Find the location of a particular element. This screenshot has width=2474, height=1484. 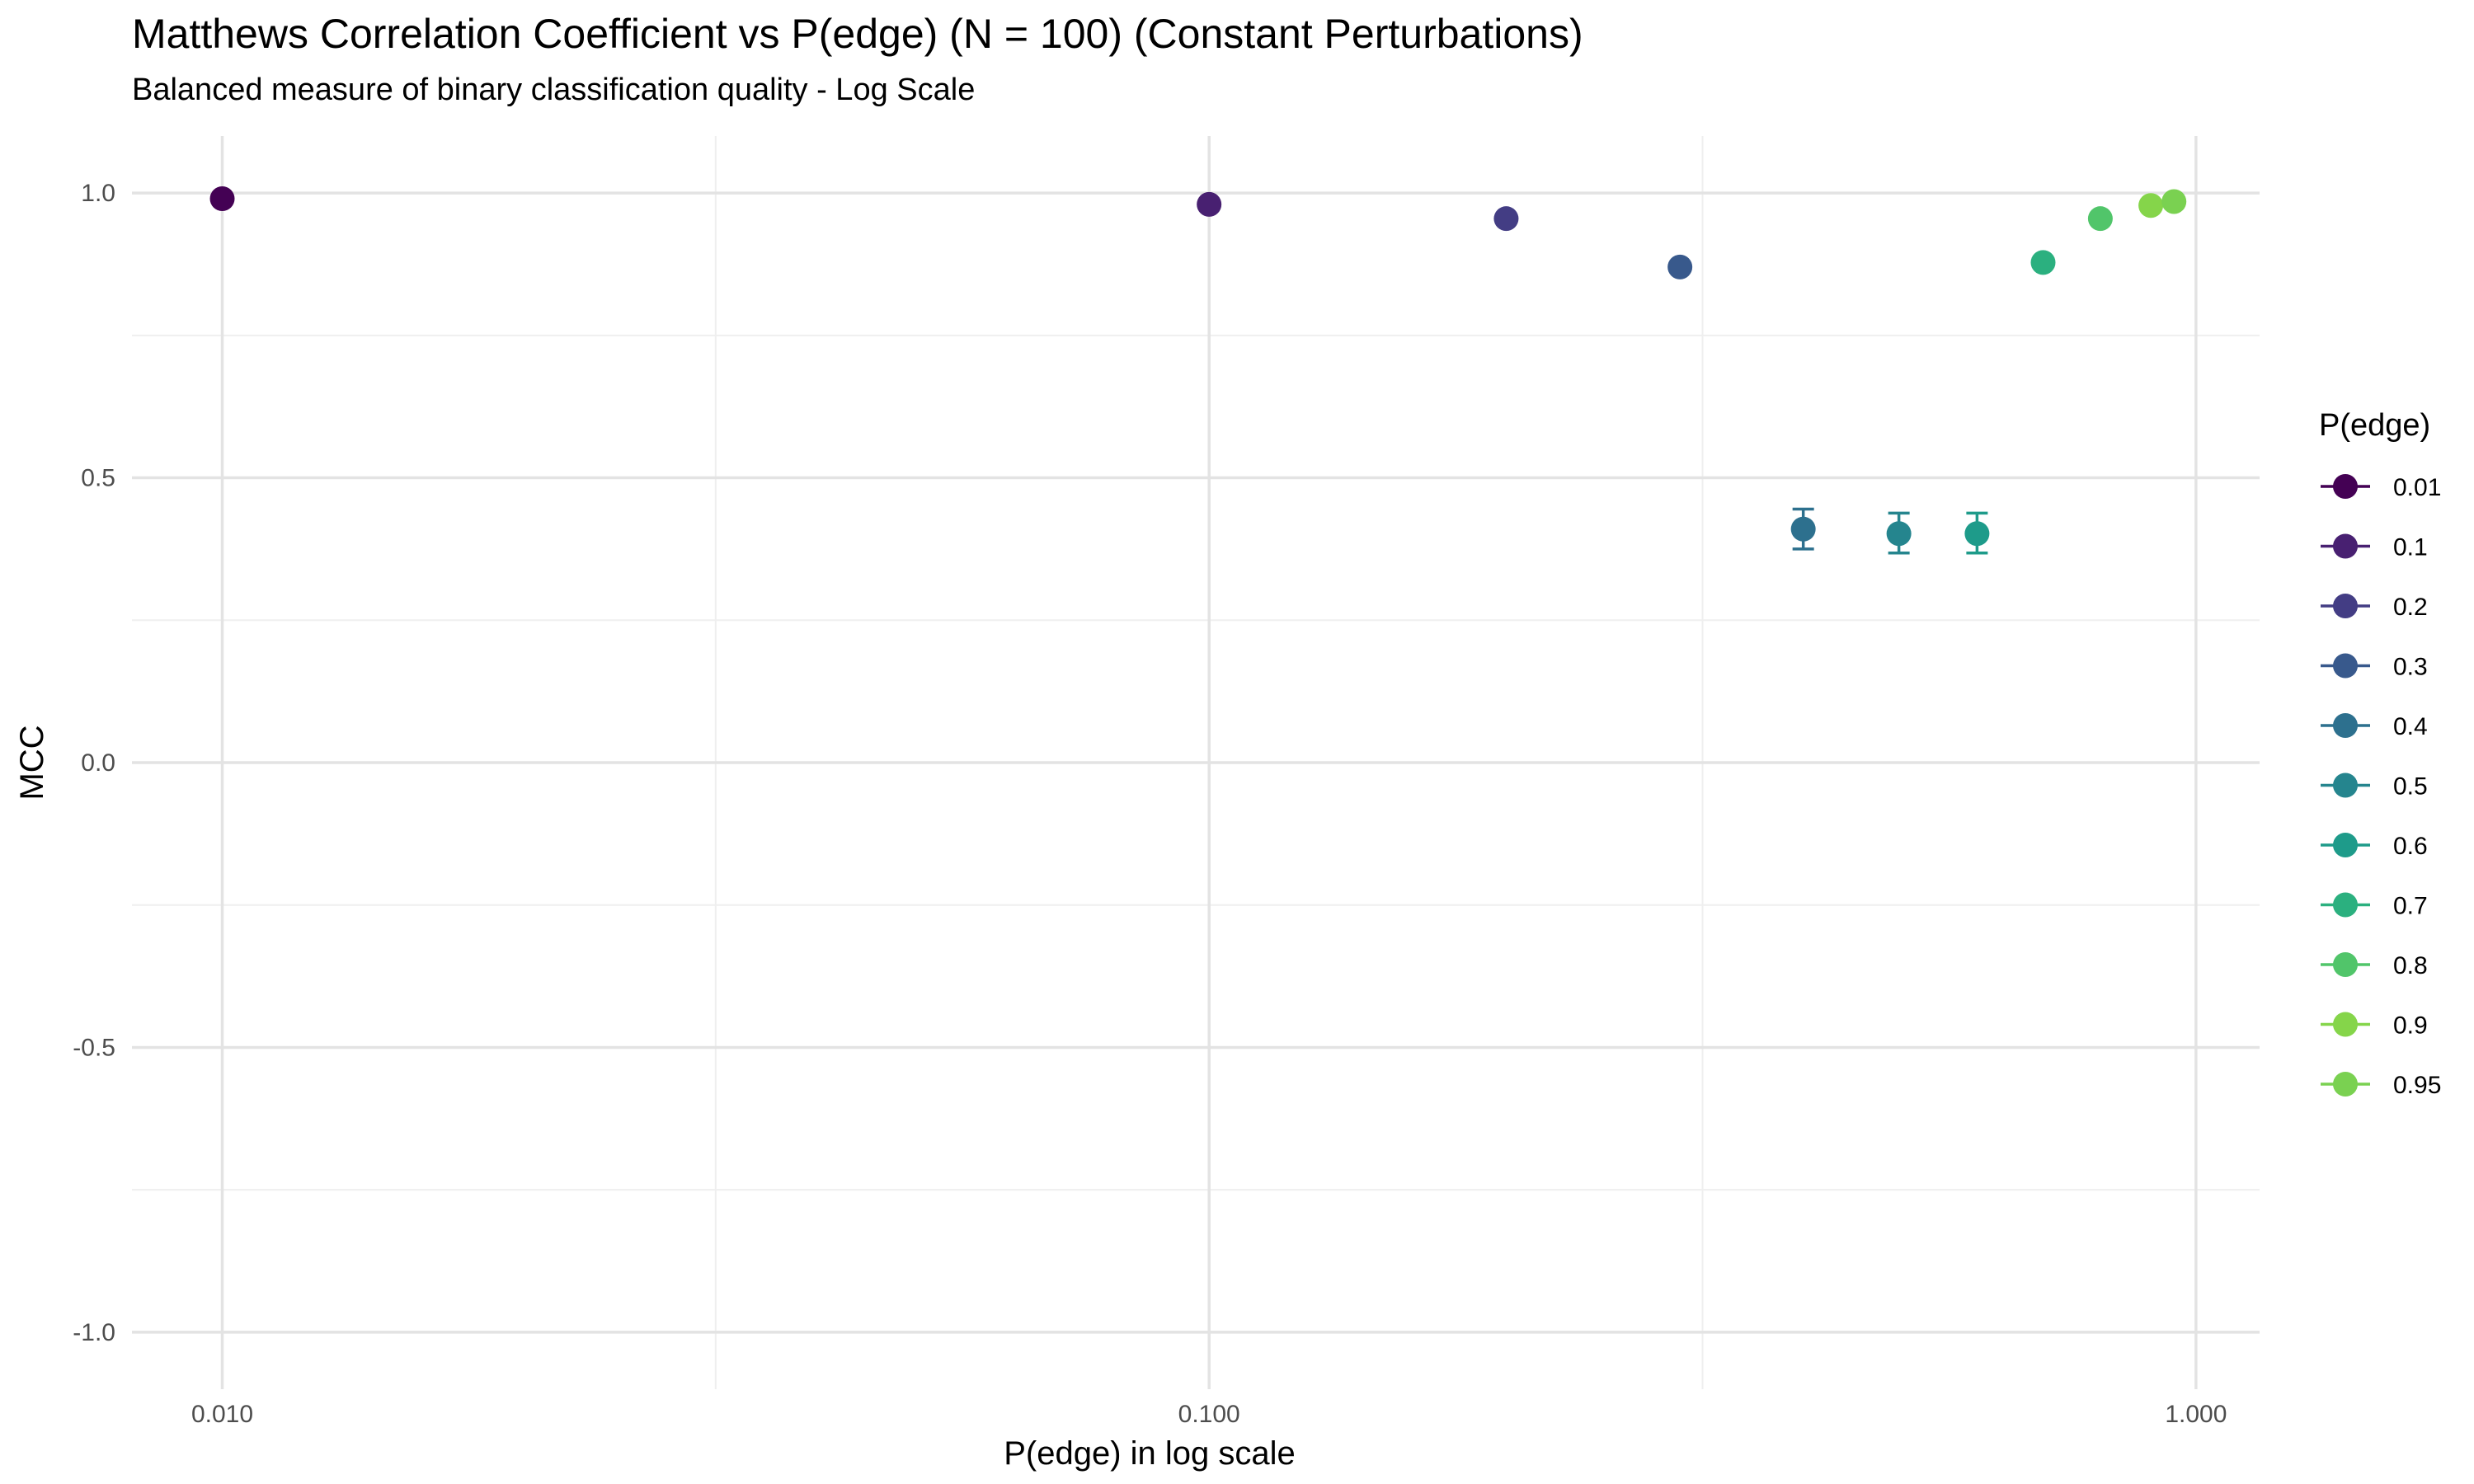

x-tick-label: 0.100 is located at coordinates (1209, 1414).